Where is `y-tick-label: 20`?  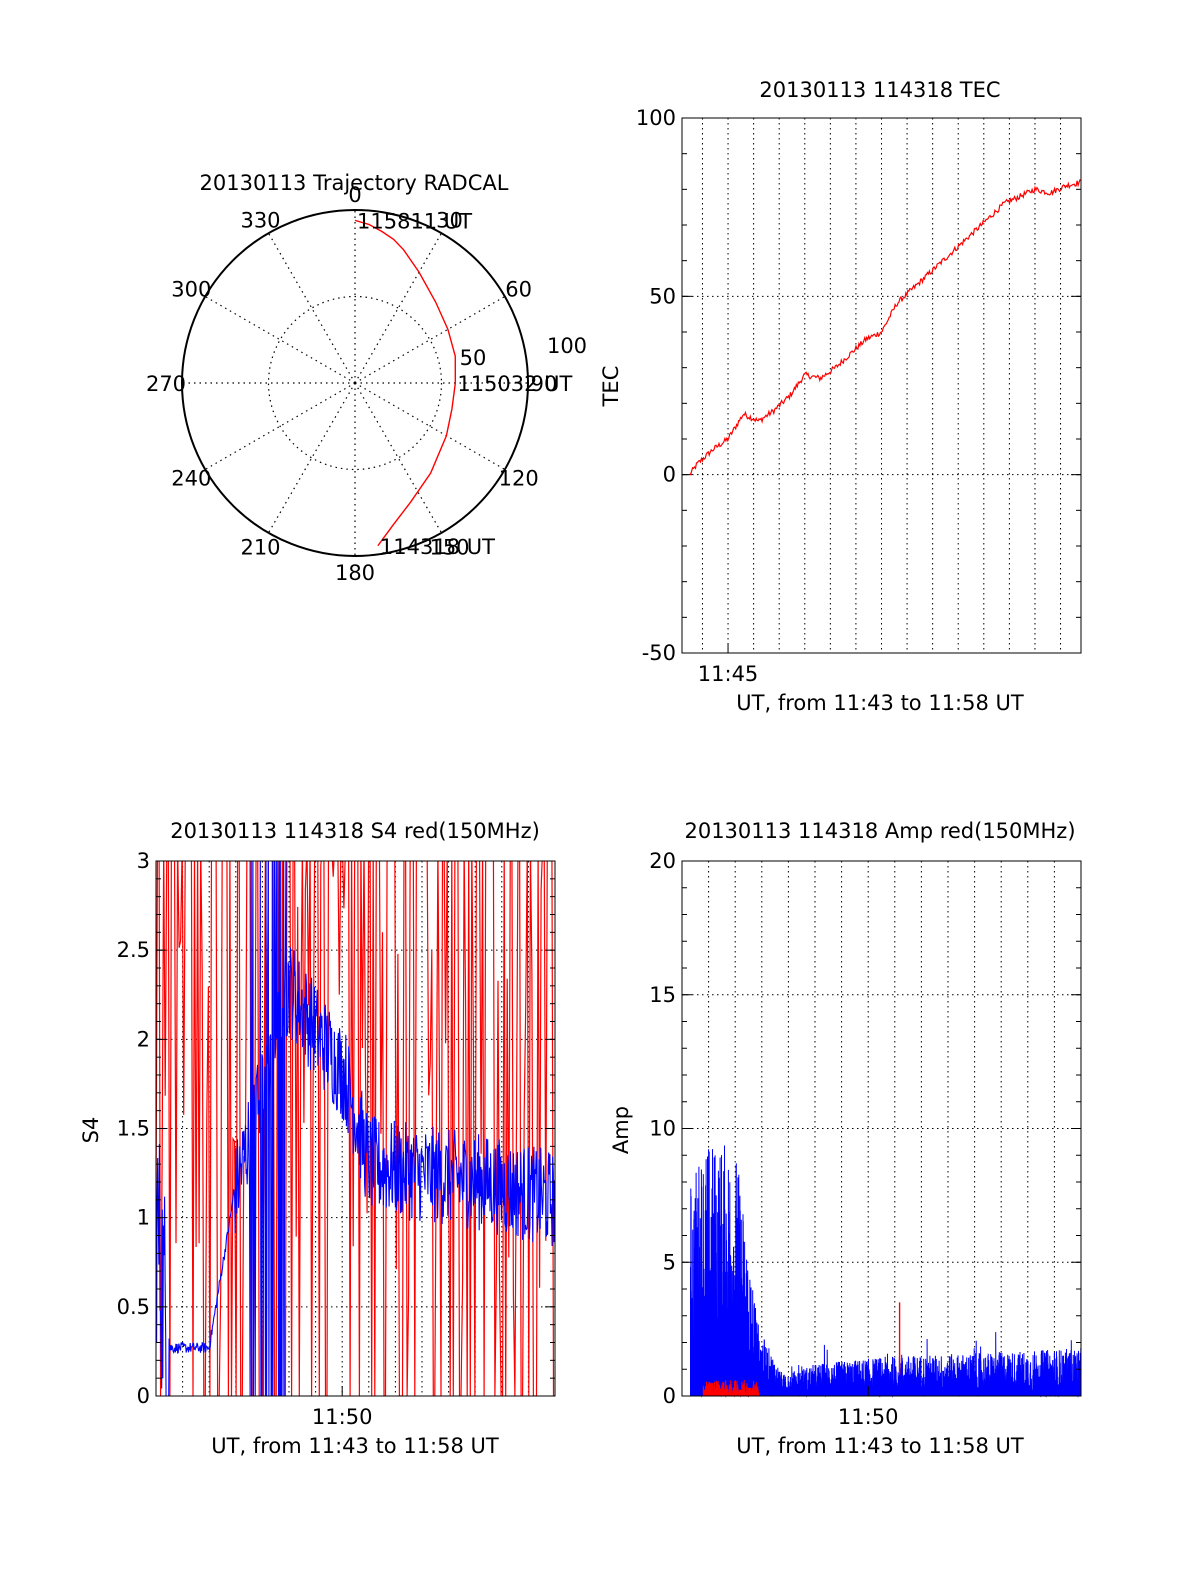
y-tick-label: 20 is located at coordinates (662, 861).